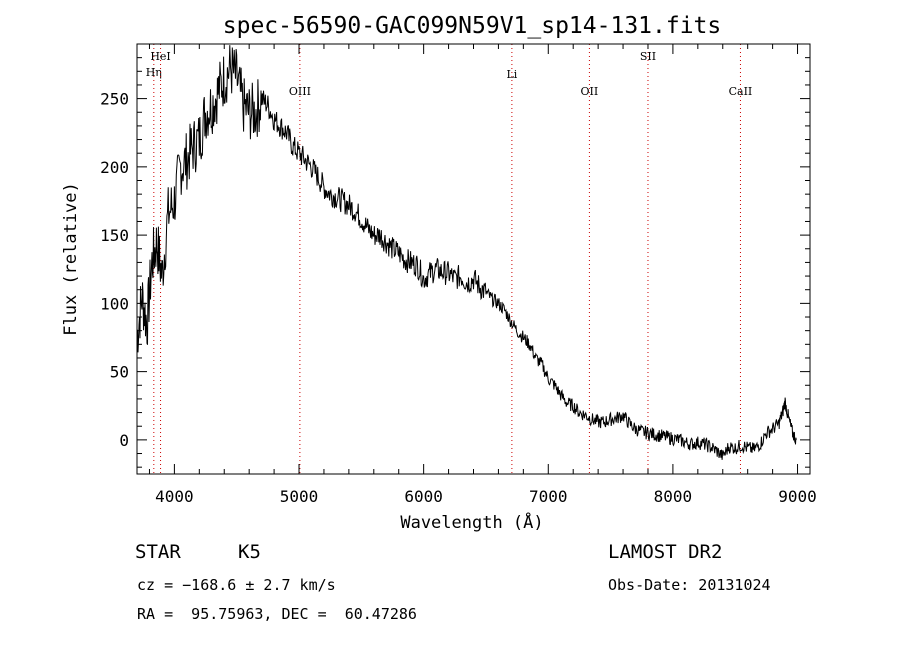 Image resolution: width=900 pixels, height=650 pixels. Describe the element at coordinates (423, 496) in the screenshot. I see `x-tick-label: 6000` at that location.